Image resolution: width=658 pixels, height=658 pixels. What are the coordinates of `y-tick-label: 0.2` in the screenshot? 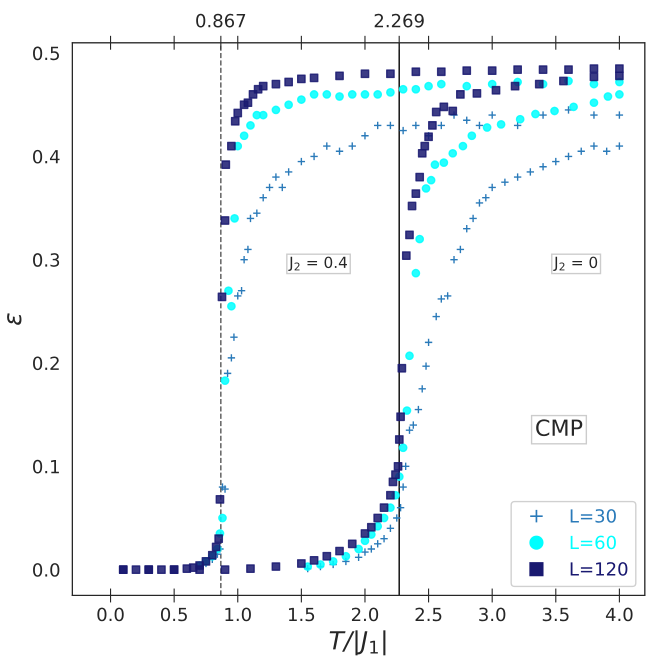 It's located at (46, 363).